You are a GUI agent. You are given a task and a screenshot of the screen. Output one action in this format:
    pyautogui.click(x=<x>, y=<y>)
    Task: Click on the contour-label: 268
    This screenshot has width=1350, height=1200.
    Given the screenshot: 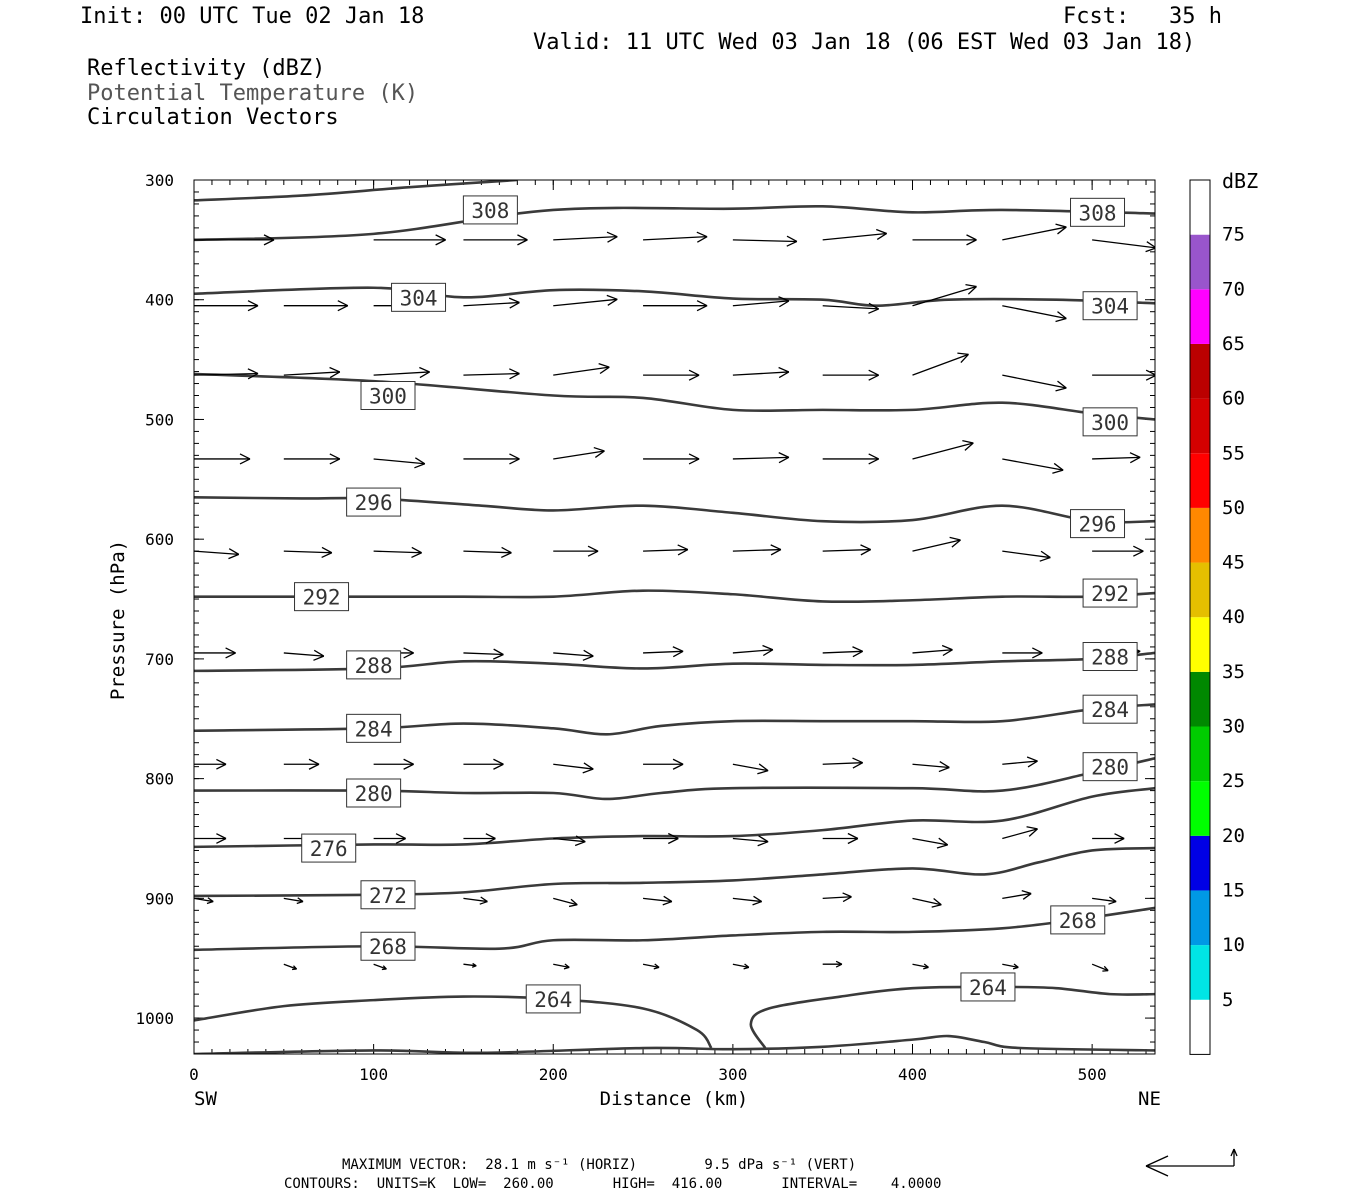 What is the action you would take?
    pyautogui.click(x=388, y=946)
    